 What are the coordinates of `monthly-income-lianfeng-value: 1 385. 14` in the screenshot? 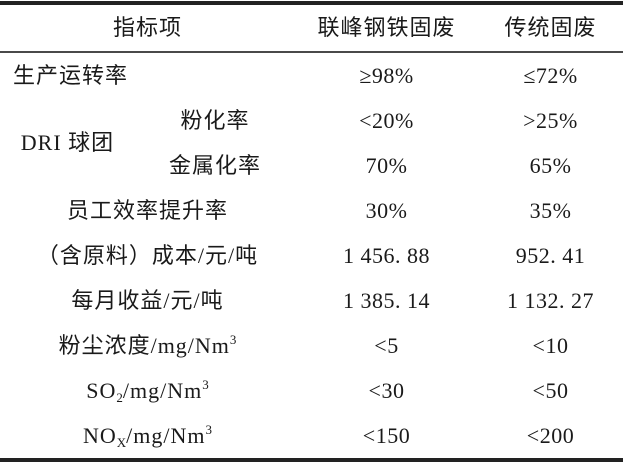 It's located at (387, 300).